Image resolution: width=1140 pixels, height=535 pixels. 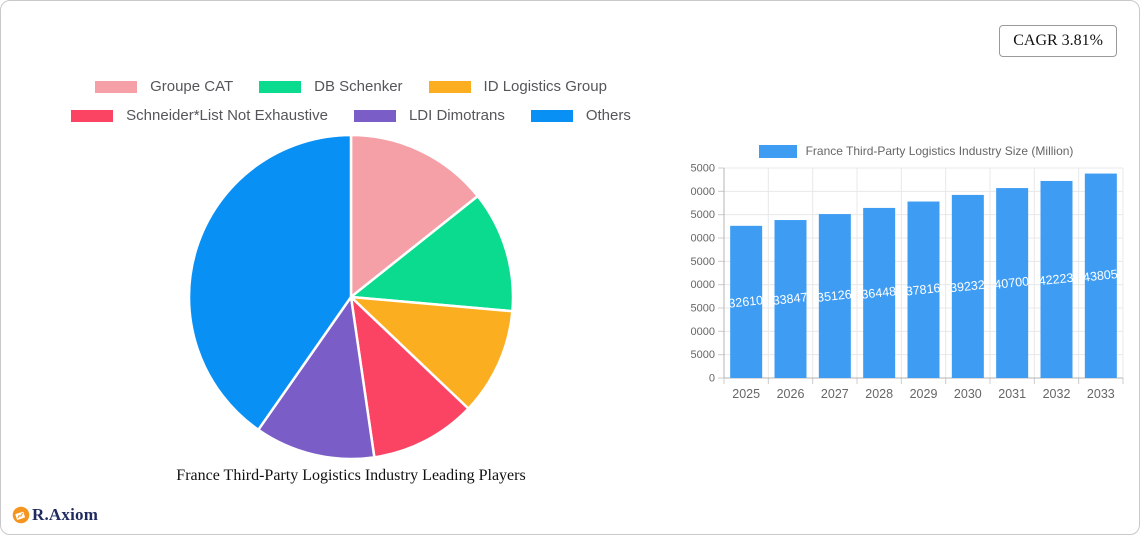 I want to click on cagr-badge-label: CAGR 3.81%, so click(x=1058, y=40).